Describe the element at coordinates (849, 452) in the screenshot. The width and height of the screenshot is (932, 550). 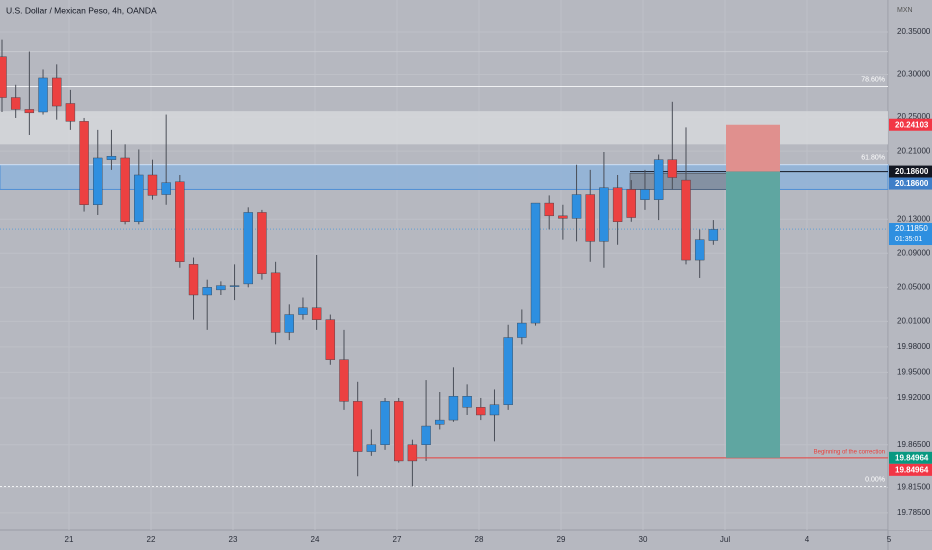
I see `annotation-text: Beginning of the correction` at that location.